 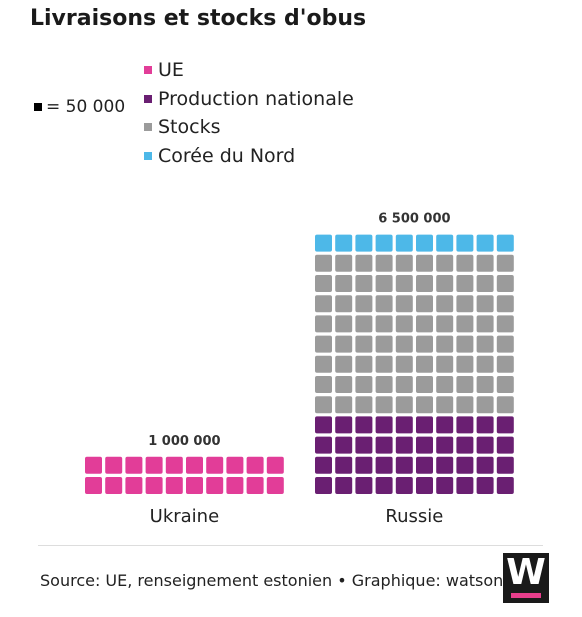 What do you see at coordinates (148, 127) in the screenshot?
I see `legend-swatch-stocks` at bounding box center [148, 127].